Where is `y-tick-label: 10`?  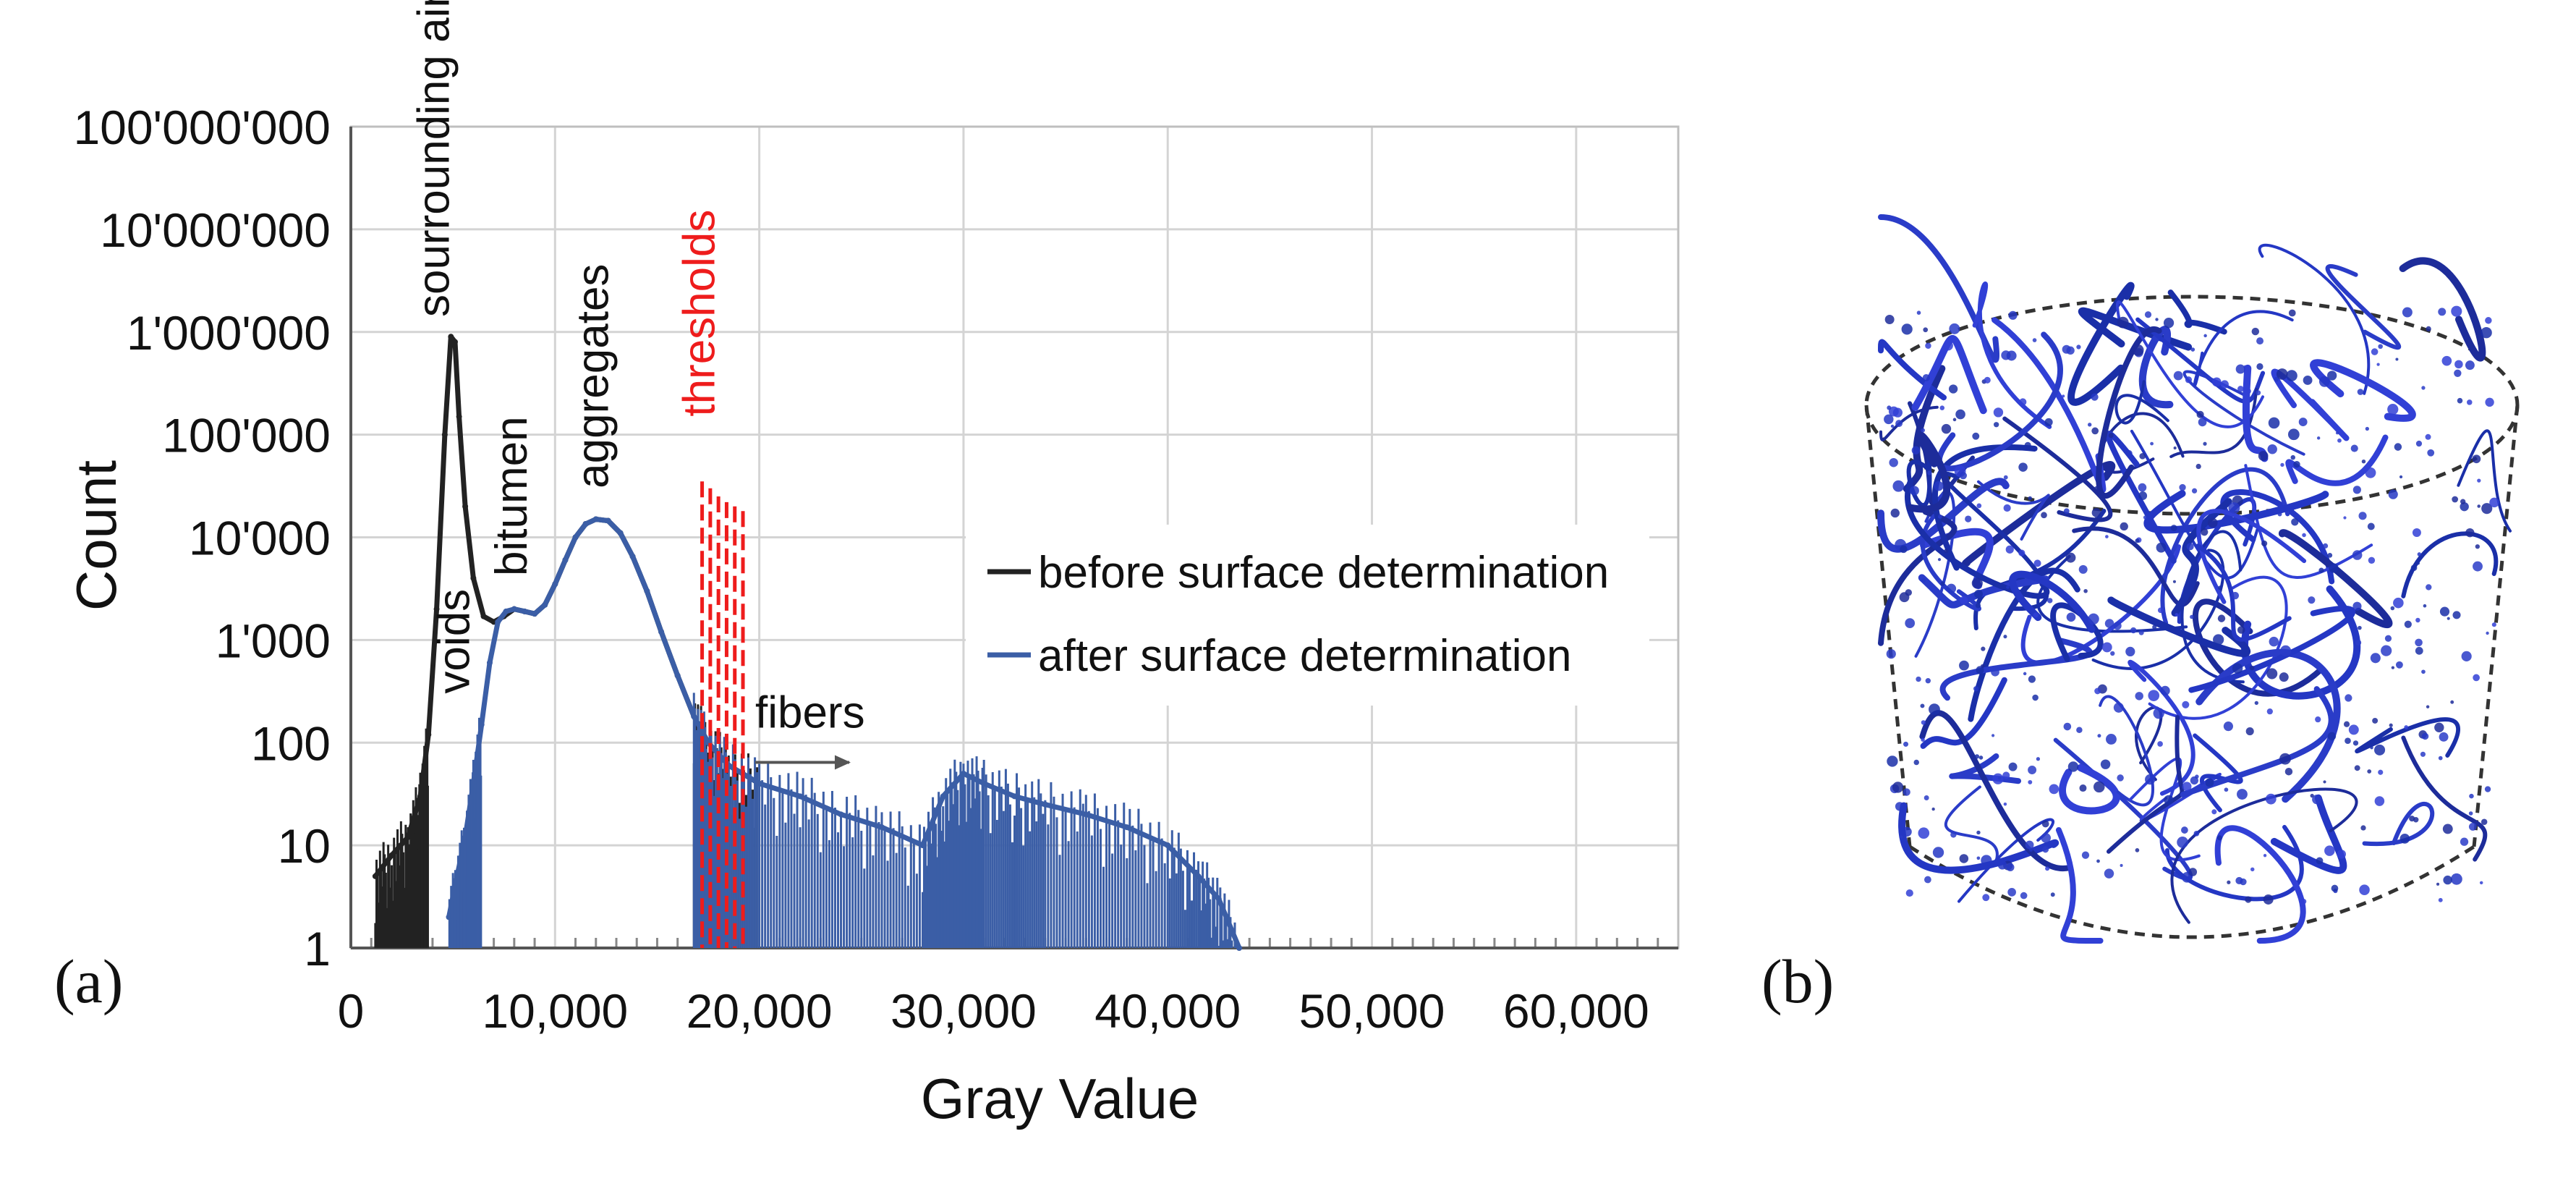
y-tick-label: 10 is located at coordinates (304, 846).